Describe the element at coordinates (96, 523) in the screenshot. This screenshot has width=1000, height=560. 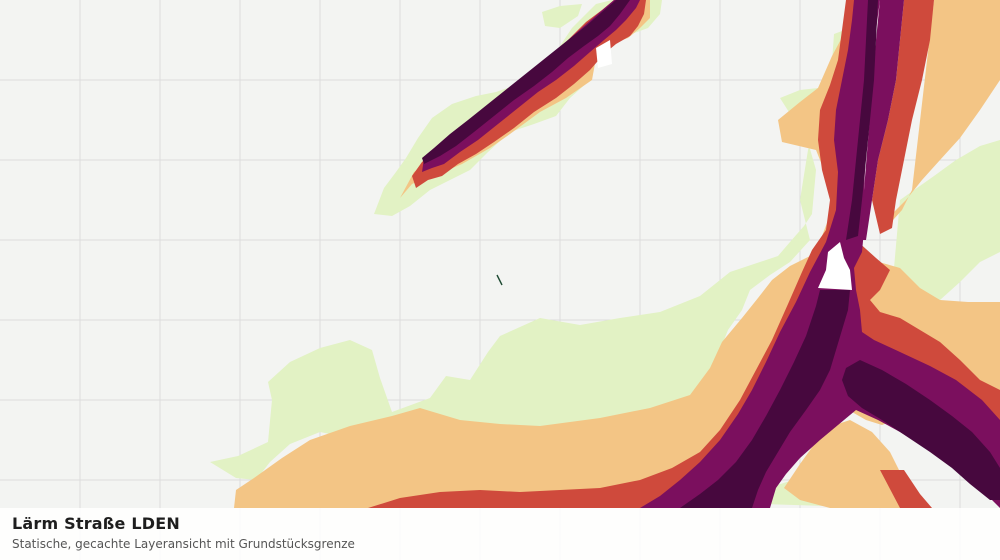
I see `layer-title: Lärm Straße LDEN` at that location.